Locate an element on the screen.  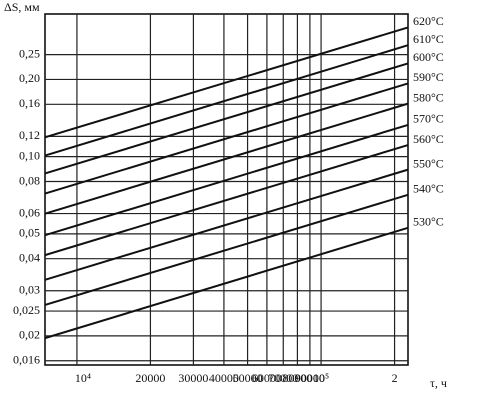
y-tick-label: 0,05 is located at coordinates (29, 233).